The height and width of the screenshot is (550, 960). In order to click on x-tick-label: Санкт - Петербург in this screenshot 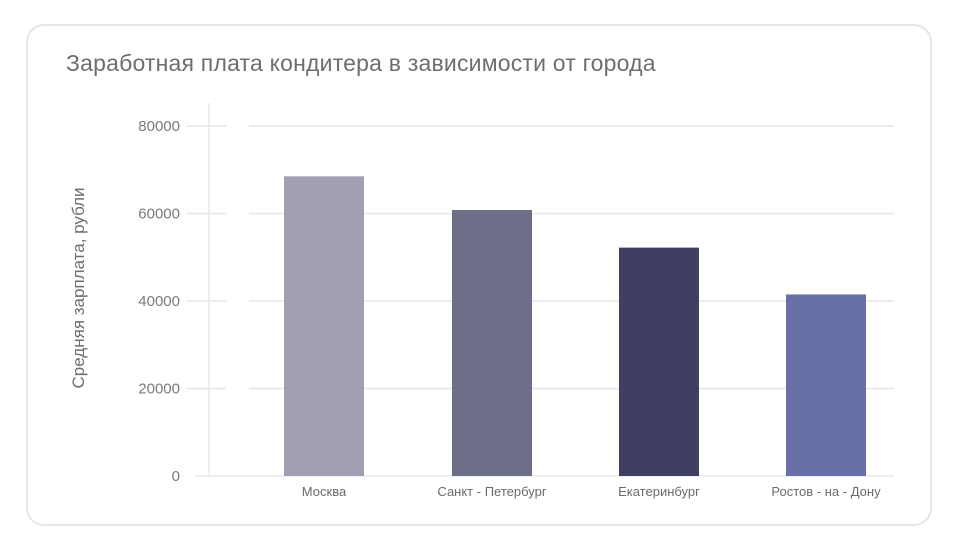, I will do `click(491, 491)`.